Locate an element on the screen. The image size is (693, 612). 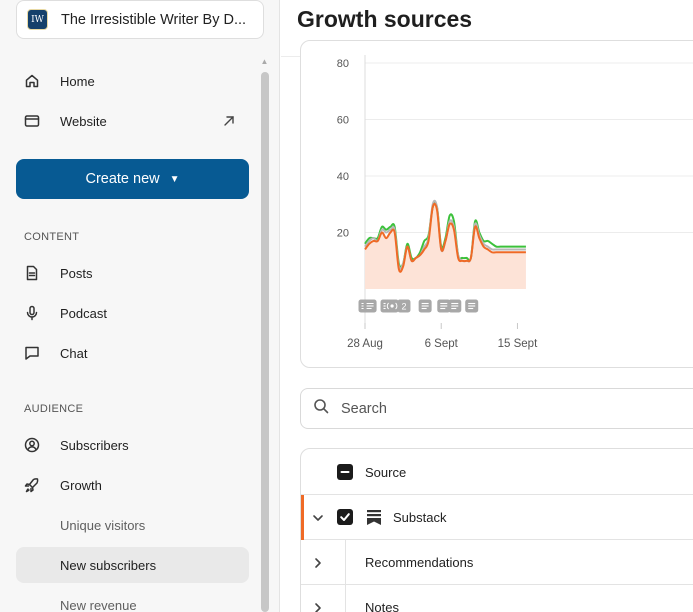
series-area-fill is located at coordinates (445, 246).